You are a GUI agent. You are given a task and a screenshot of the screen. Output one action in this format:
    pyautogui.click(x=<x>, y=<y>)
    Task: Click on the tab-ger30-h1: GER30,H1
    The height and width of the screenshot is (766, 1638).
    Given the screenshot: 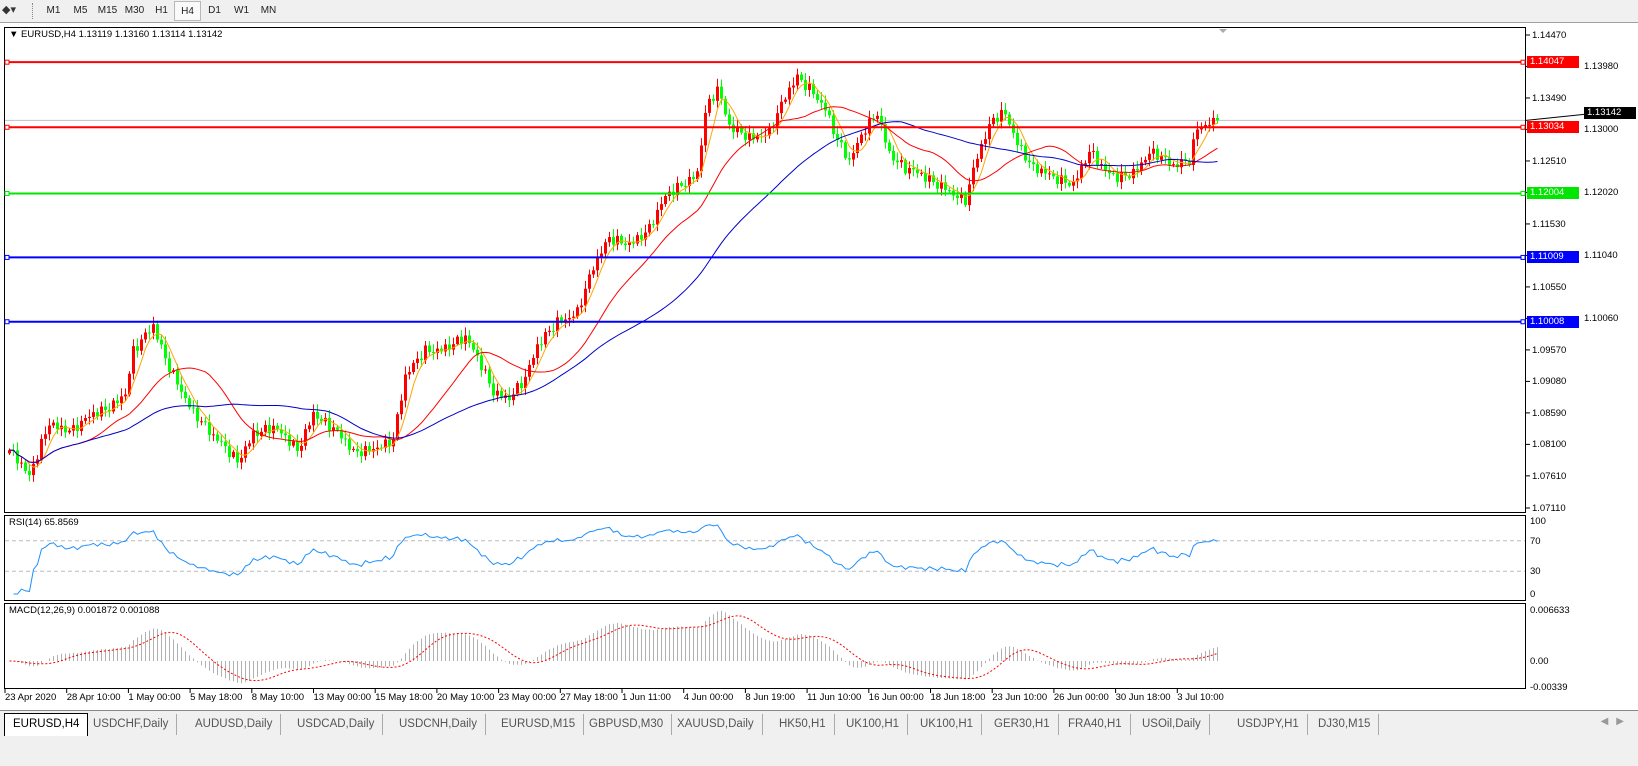 What is the action you would take?
    pyautogui.click(x=1022, y=724)
    